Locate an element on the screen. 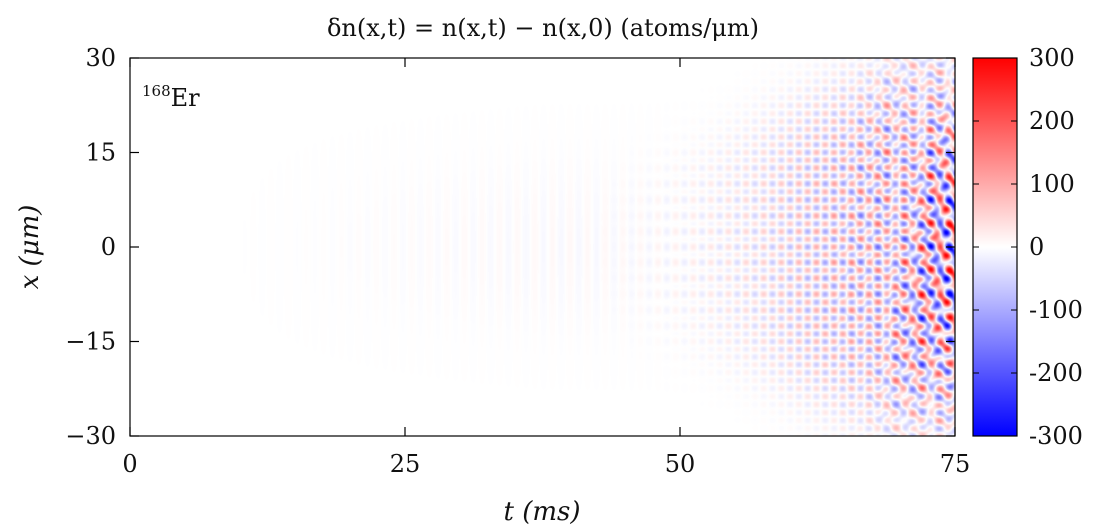 This screenshot has height=527, width=1094. colorbar-tick-label: 0 is located at coordinates (1036, 247).